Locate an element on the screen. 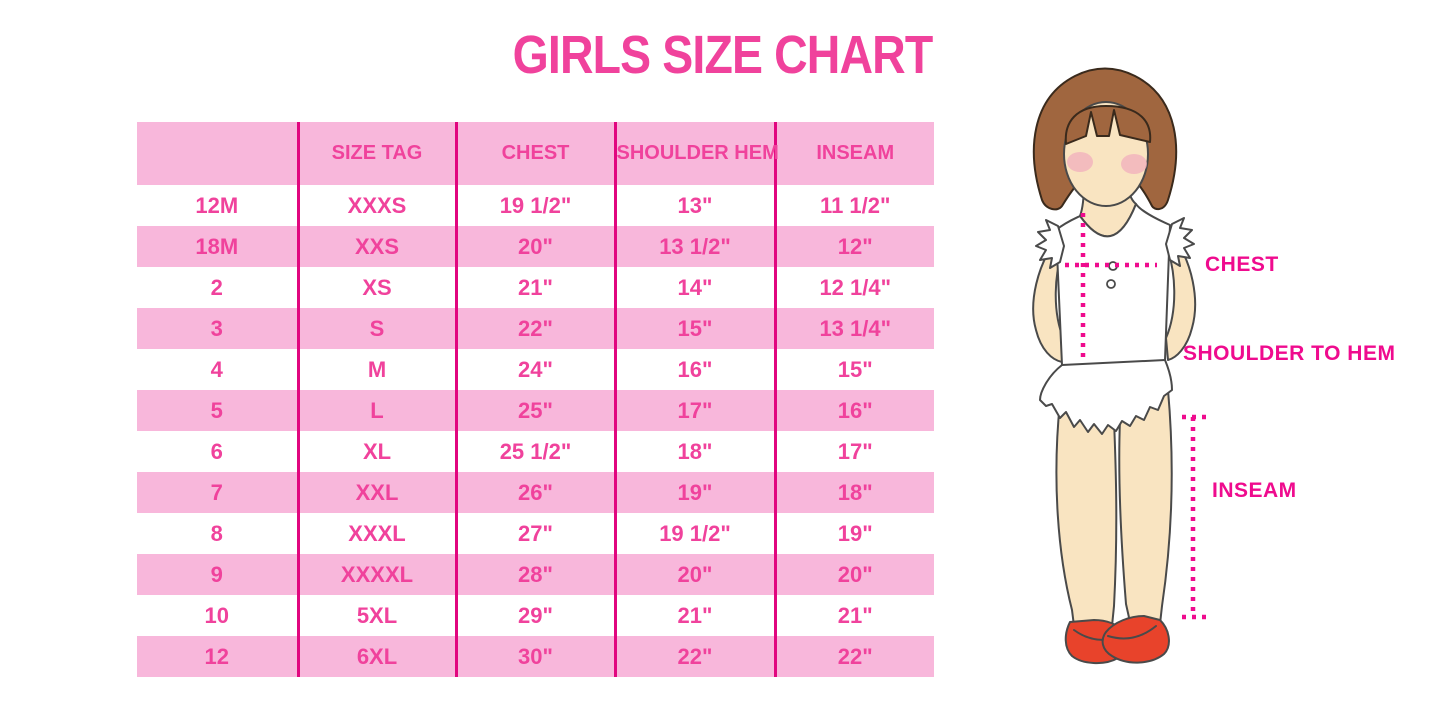 The width and height of the screenshot is (1445, 723). table-cell: 12M is located at coordinates (217, 205).